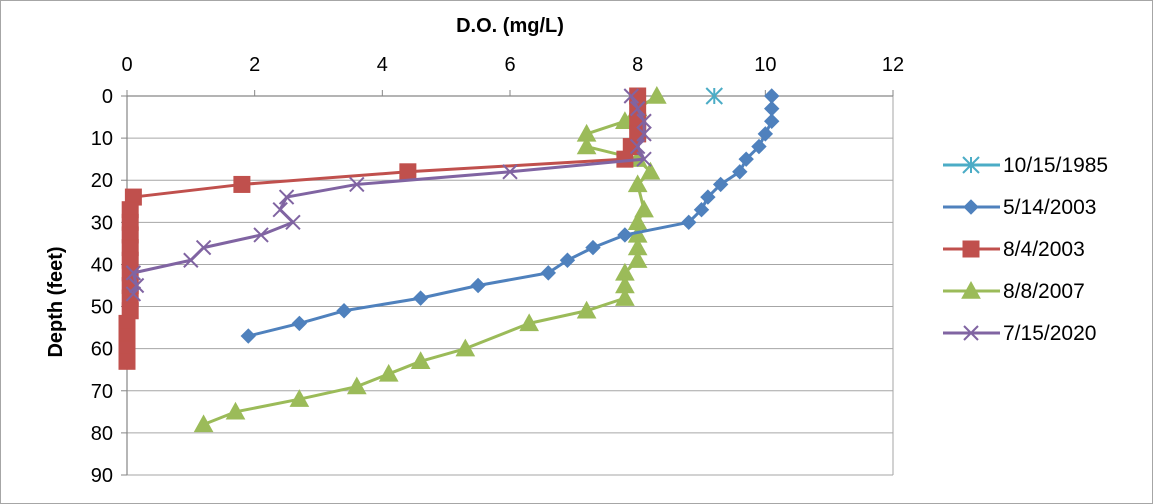 This screenshot has height=504, width=1153. What do you see at coordinates (102, 181) in the screenshot?
I see `y-tick-label: 20` at bounding box center [102, 181].